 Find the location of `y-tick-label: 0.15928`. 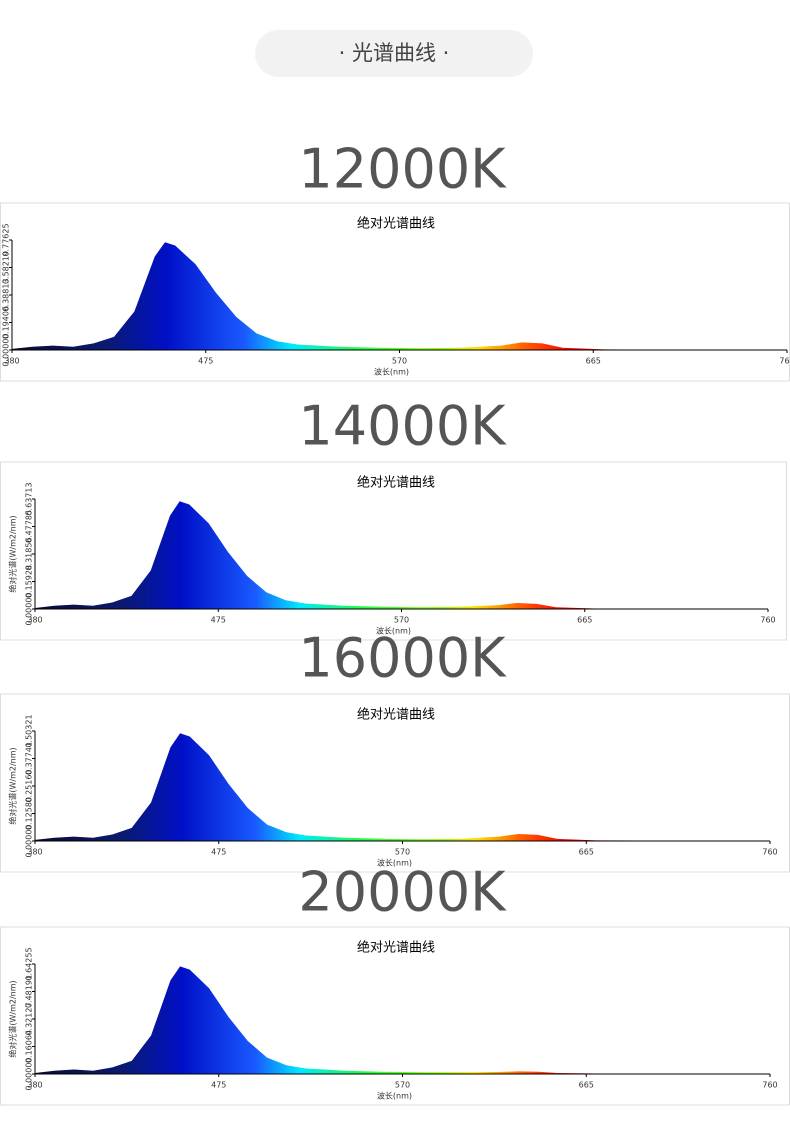

y-tick-label: 0.15928 is located at coordinates (29, 581).